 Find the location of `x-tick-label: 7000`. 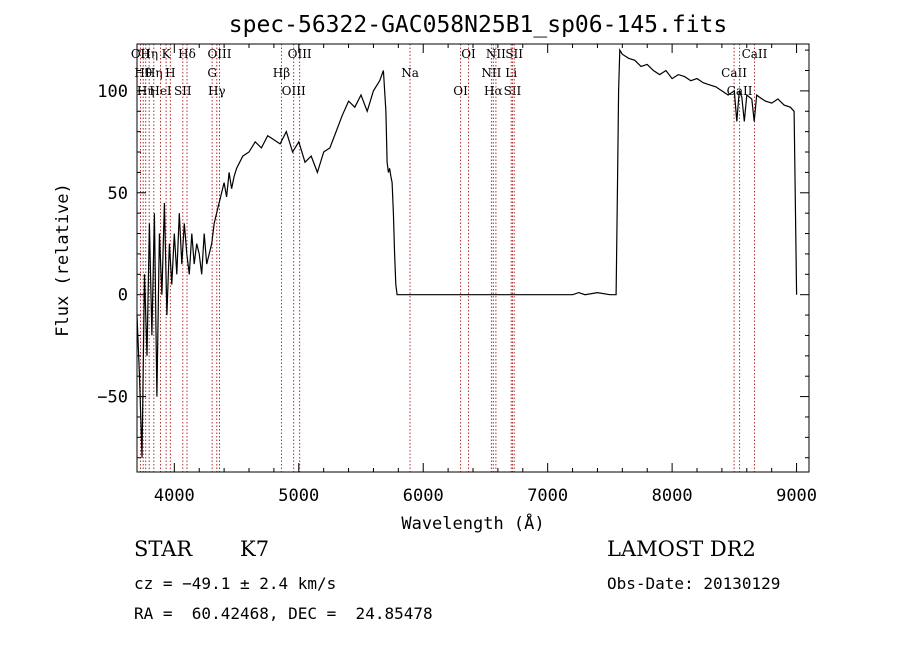

x-tick-label: 7000 is located at coordinates (547, 496).